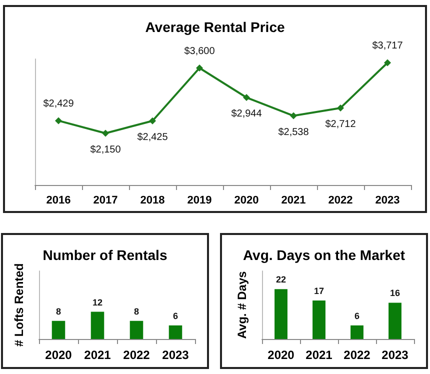  What do you see at coordinates (395, 293) in the screenshot?
I see `data-label: 16` at bounding box center [395, 293].